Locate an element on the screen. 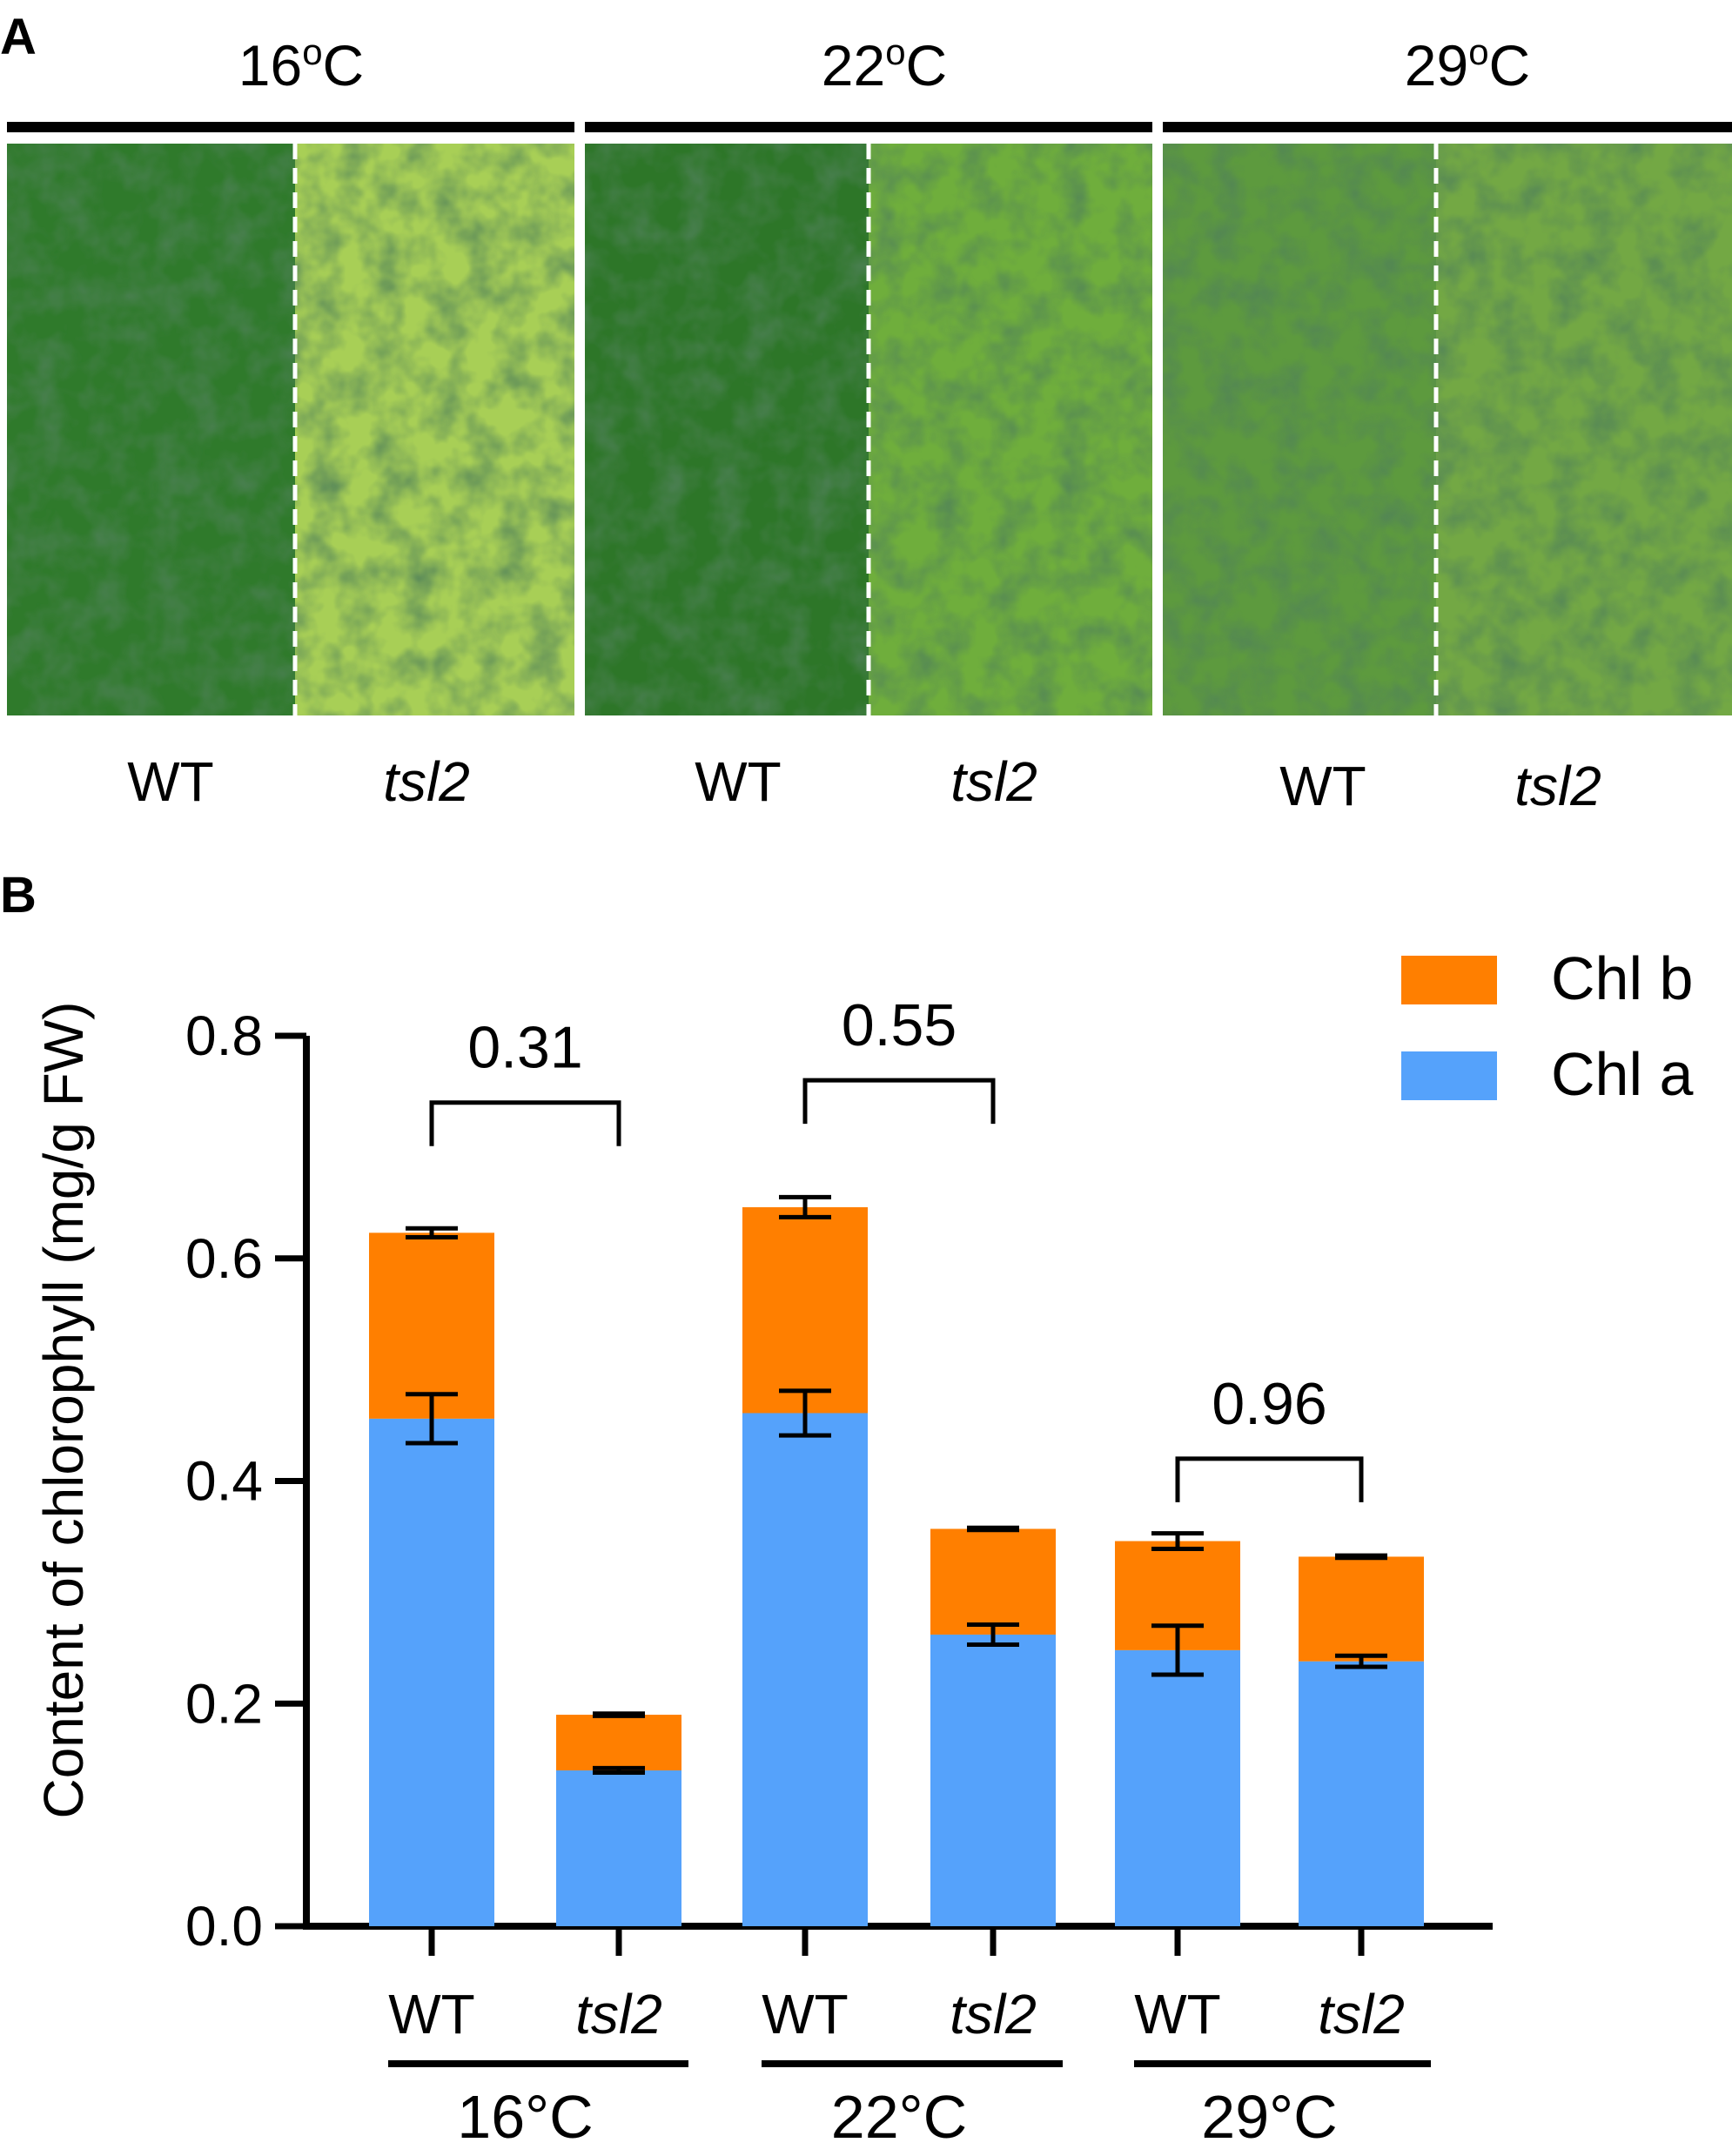 The image size is (1732, 2156). group-label-1: 22°C is located at coordinates (899, 2117).